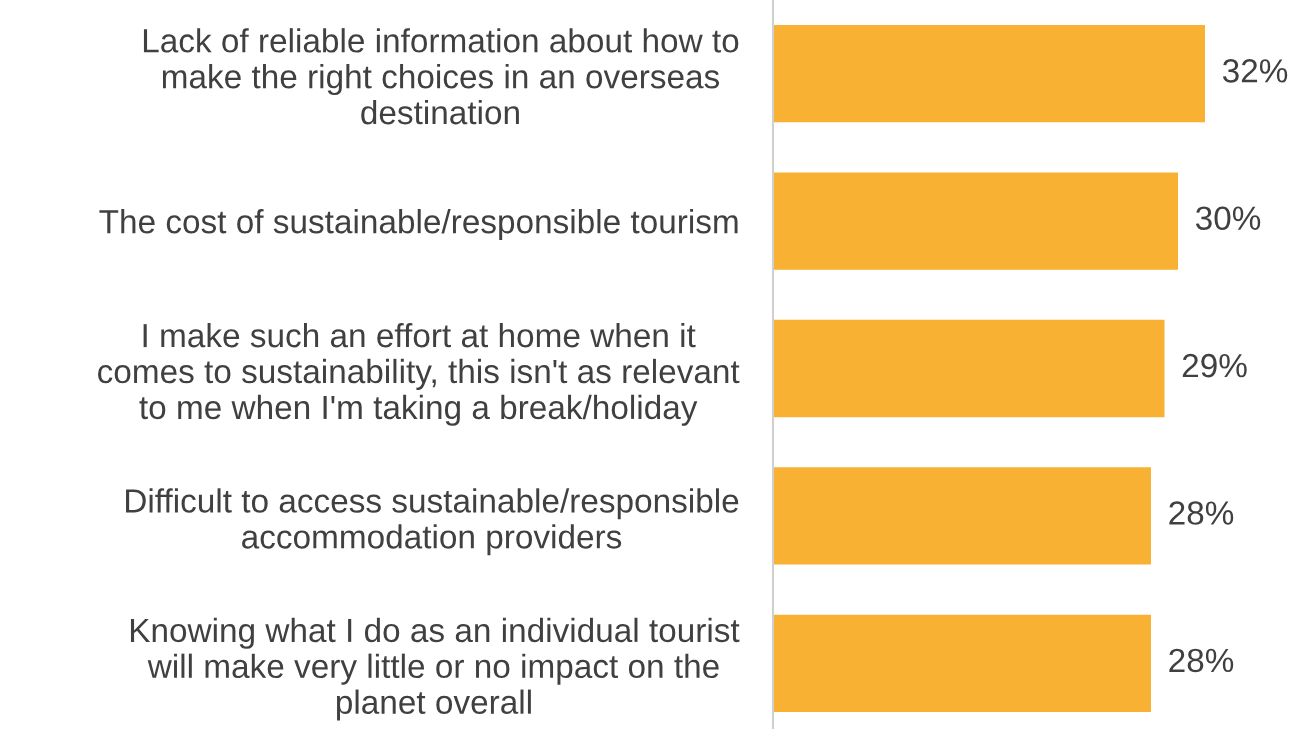 This screenshot has height=729, width=1312. I want to click on y-tick-label: The cost of sustainable/responsible tourism, so click(418, 225).